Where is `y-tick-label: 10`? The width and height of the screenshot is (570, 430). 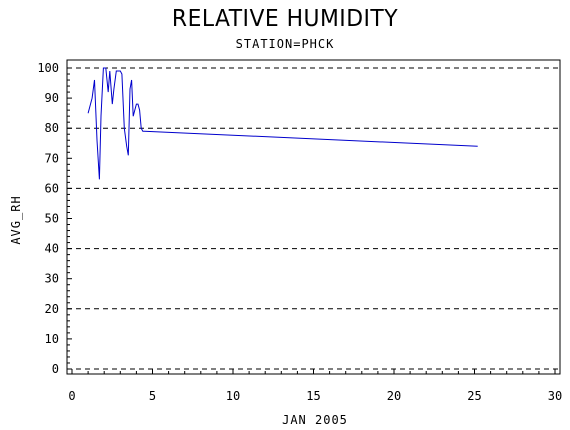 y-tick-label: 10 is located at coordinates (52, 339).